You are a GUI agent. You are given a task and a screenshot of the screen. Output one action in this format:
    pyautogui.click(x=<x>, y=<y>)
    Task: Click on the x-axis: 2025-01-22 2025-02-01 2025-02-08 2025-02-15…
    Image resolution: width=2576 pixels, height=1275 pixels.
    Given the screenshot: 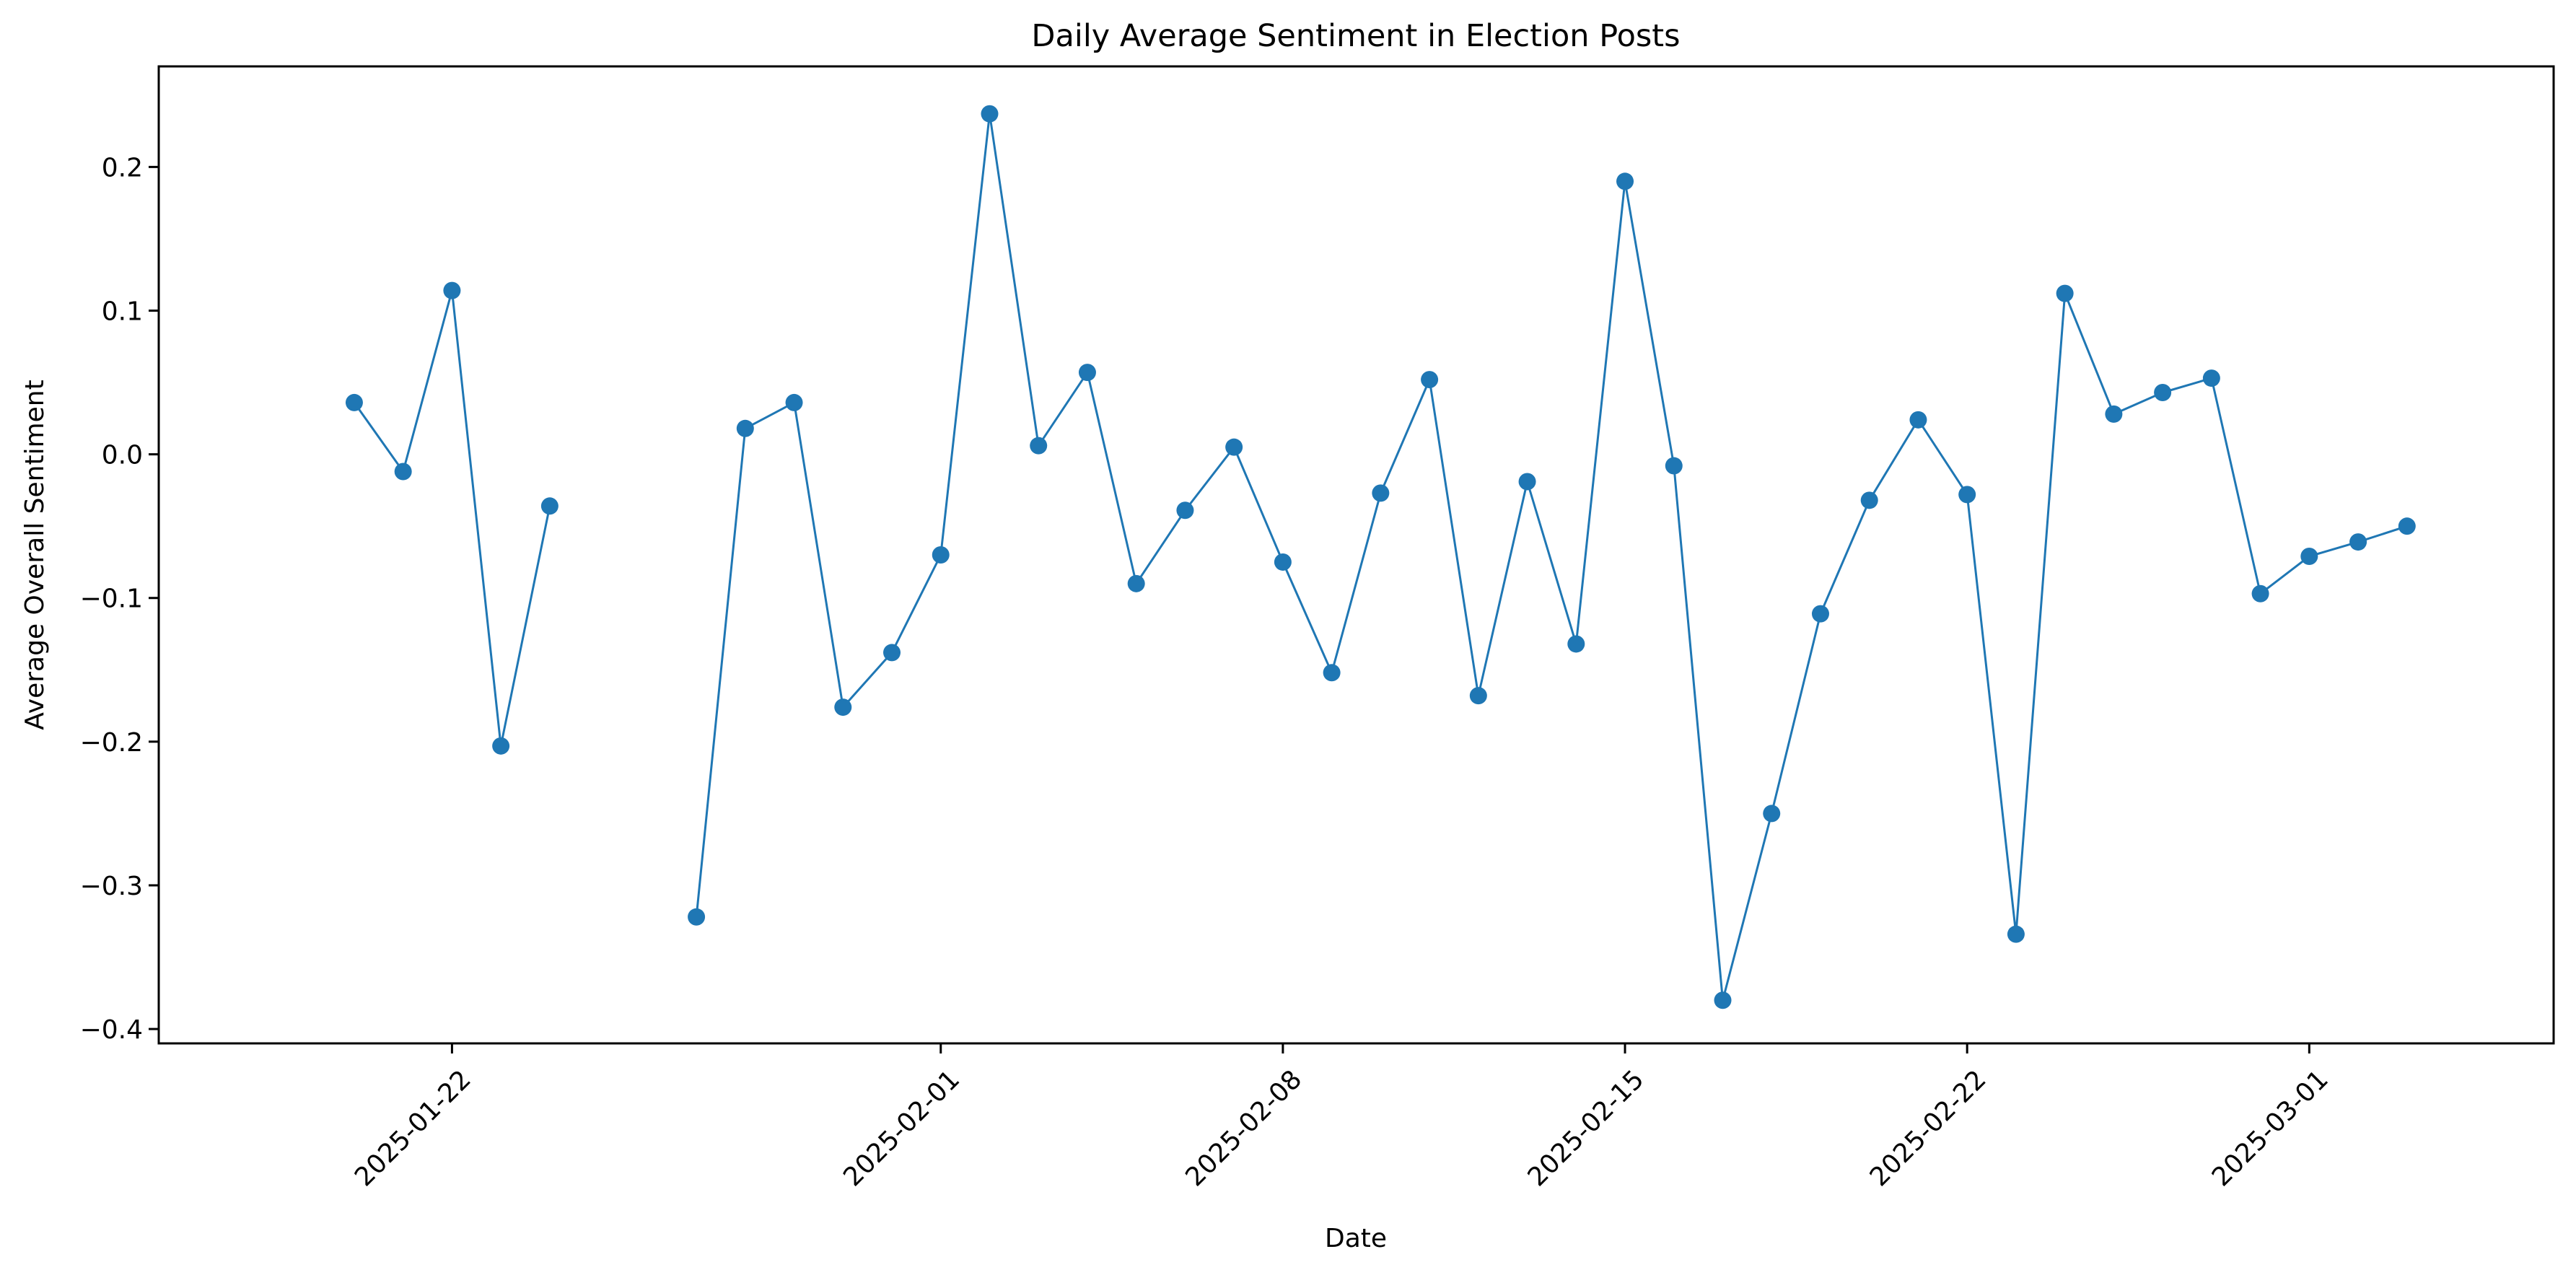 What is the action you would take?
    pyautogui.click(x=1341, y=1117)
    